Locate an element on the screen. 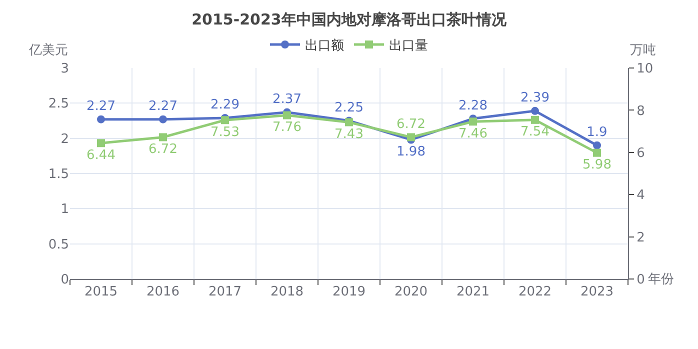 The width and height of the screenshot is (698, 349). y-tick-label: 2.5 is located at coordinates (58, 104).